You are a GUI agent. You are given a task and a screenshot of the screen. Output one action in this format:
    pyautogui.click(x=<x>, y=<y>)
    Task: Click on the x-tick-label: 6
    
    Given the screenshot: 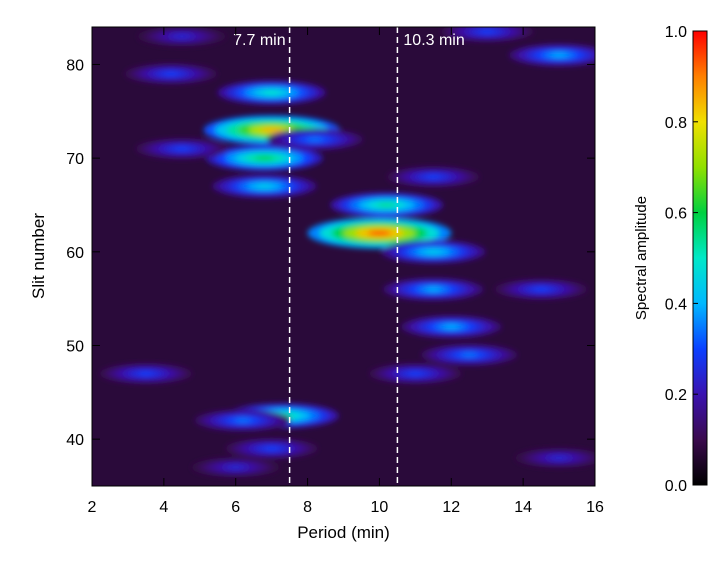 What is the action you would take?
    pyautogui.click(x=235, y=507)
    